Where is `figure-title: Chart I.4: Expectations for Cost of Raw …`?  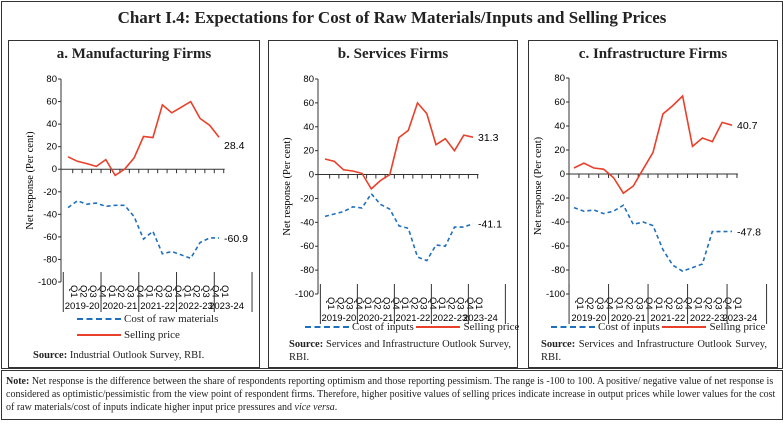 figure-title: Chart I.4: Expectations for Cost of Raw … is located at coordinates (392, 17).